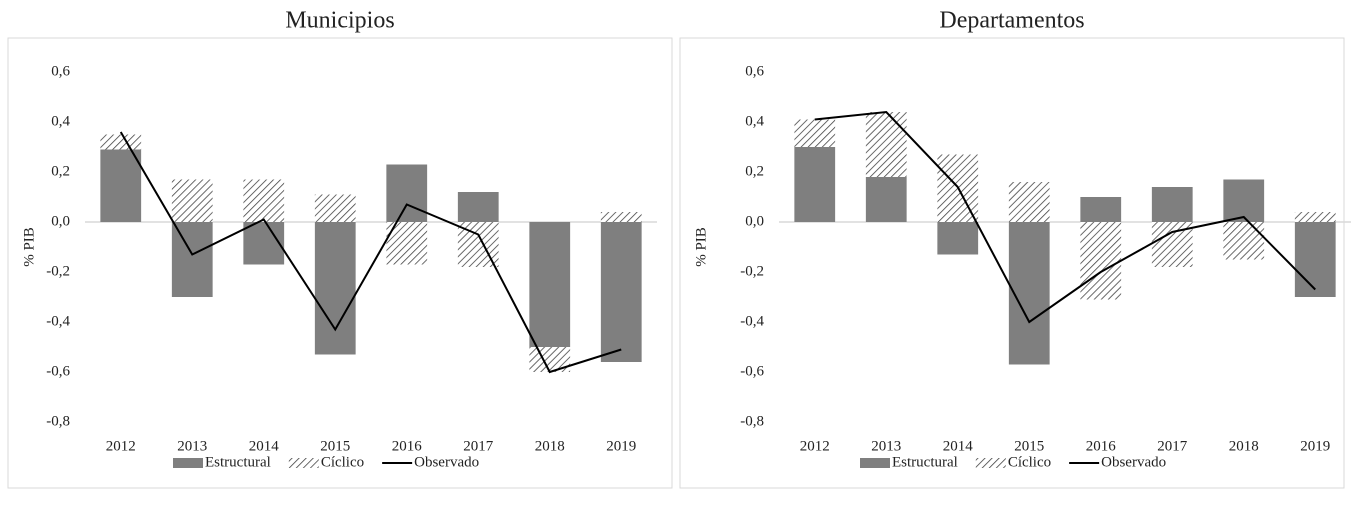 This screenshot has height=520, width=1359. I want to click on chart-title: Departamentos, so click(1011, 21).